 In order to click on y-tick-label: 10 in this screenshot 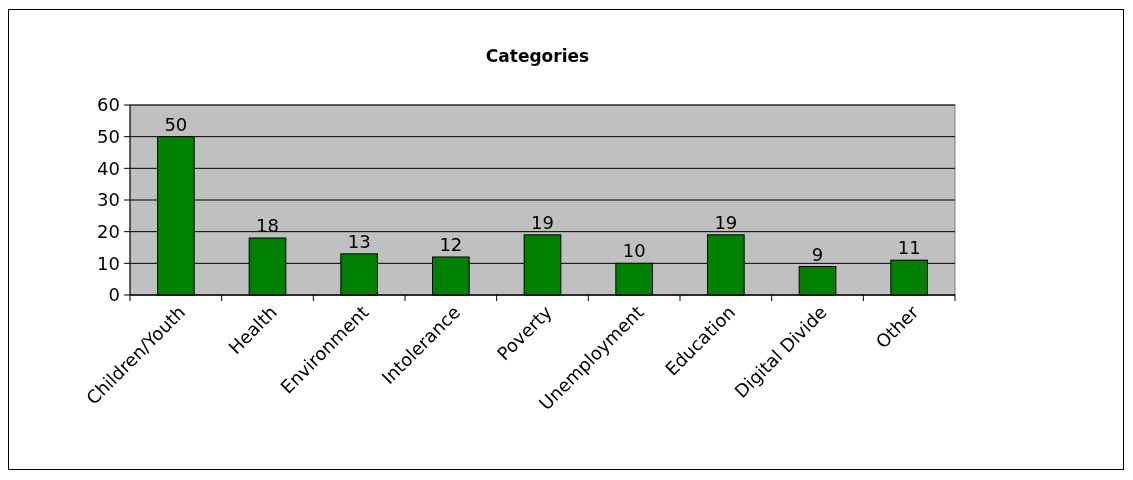, I will do `click(108, 263)`.